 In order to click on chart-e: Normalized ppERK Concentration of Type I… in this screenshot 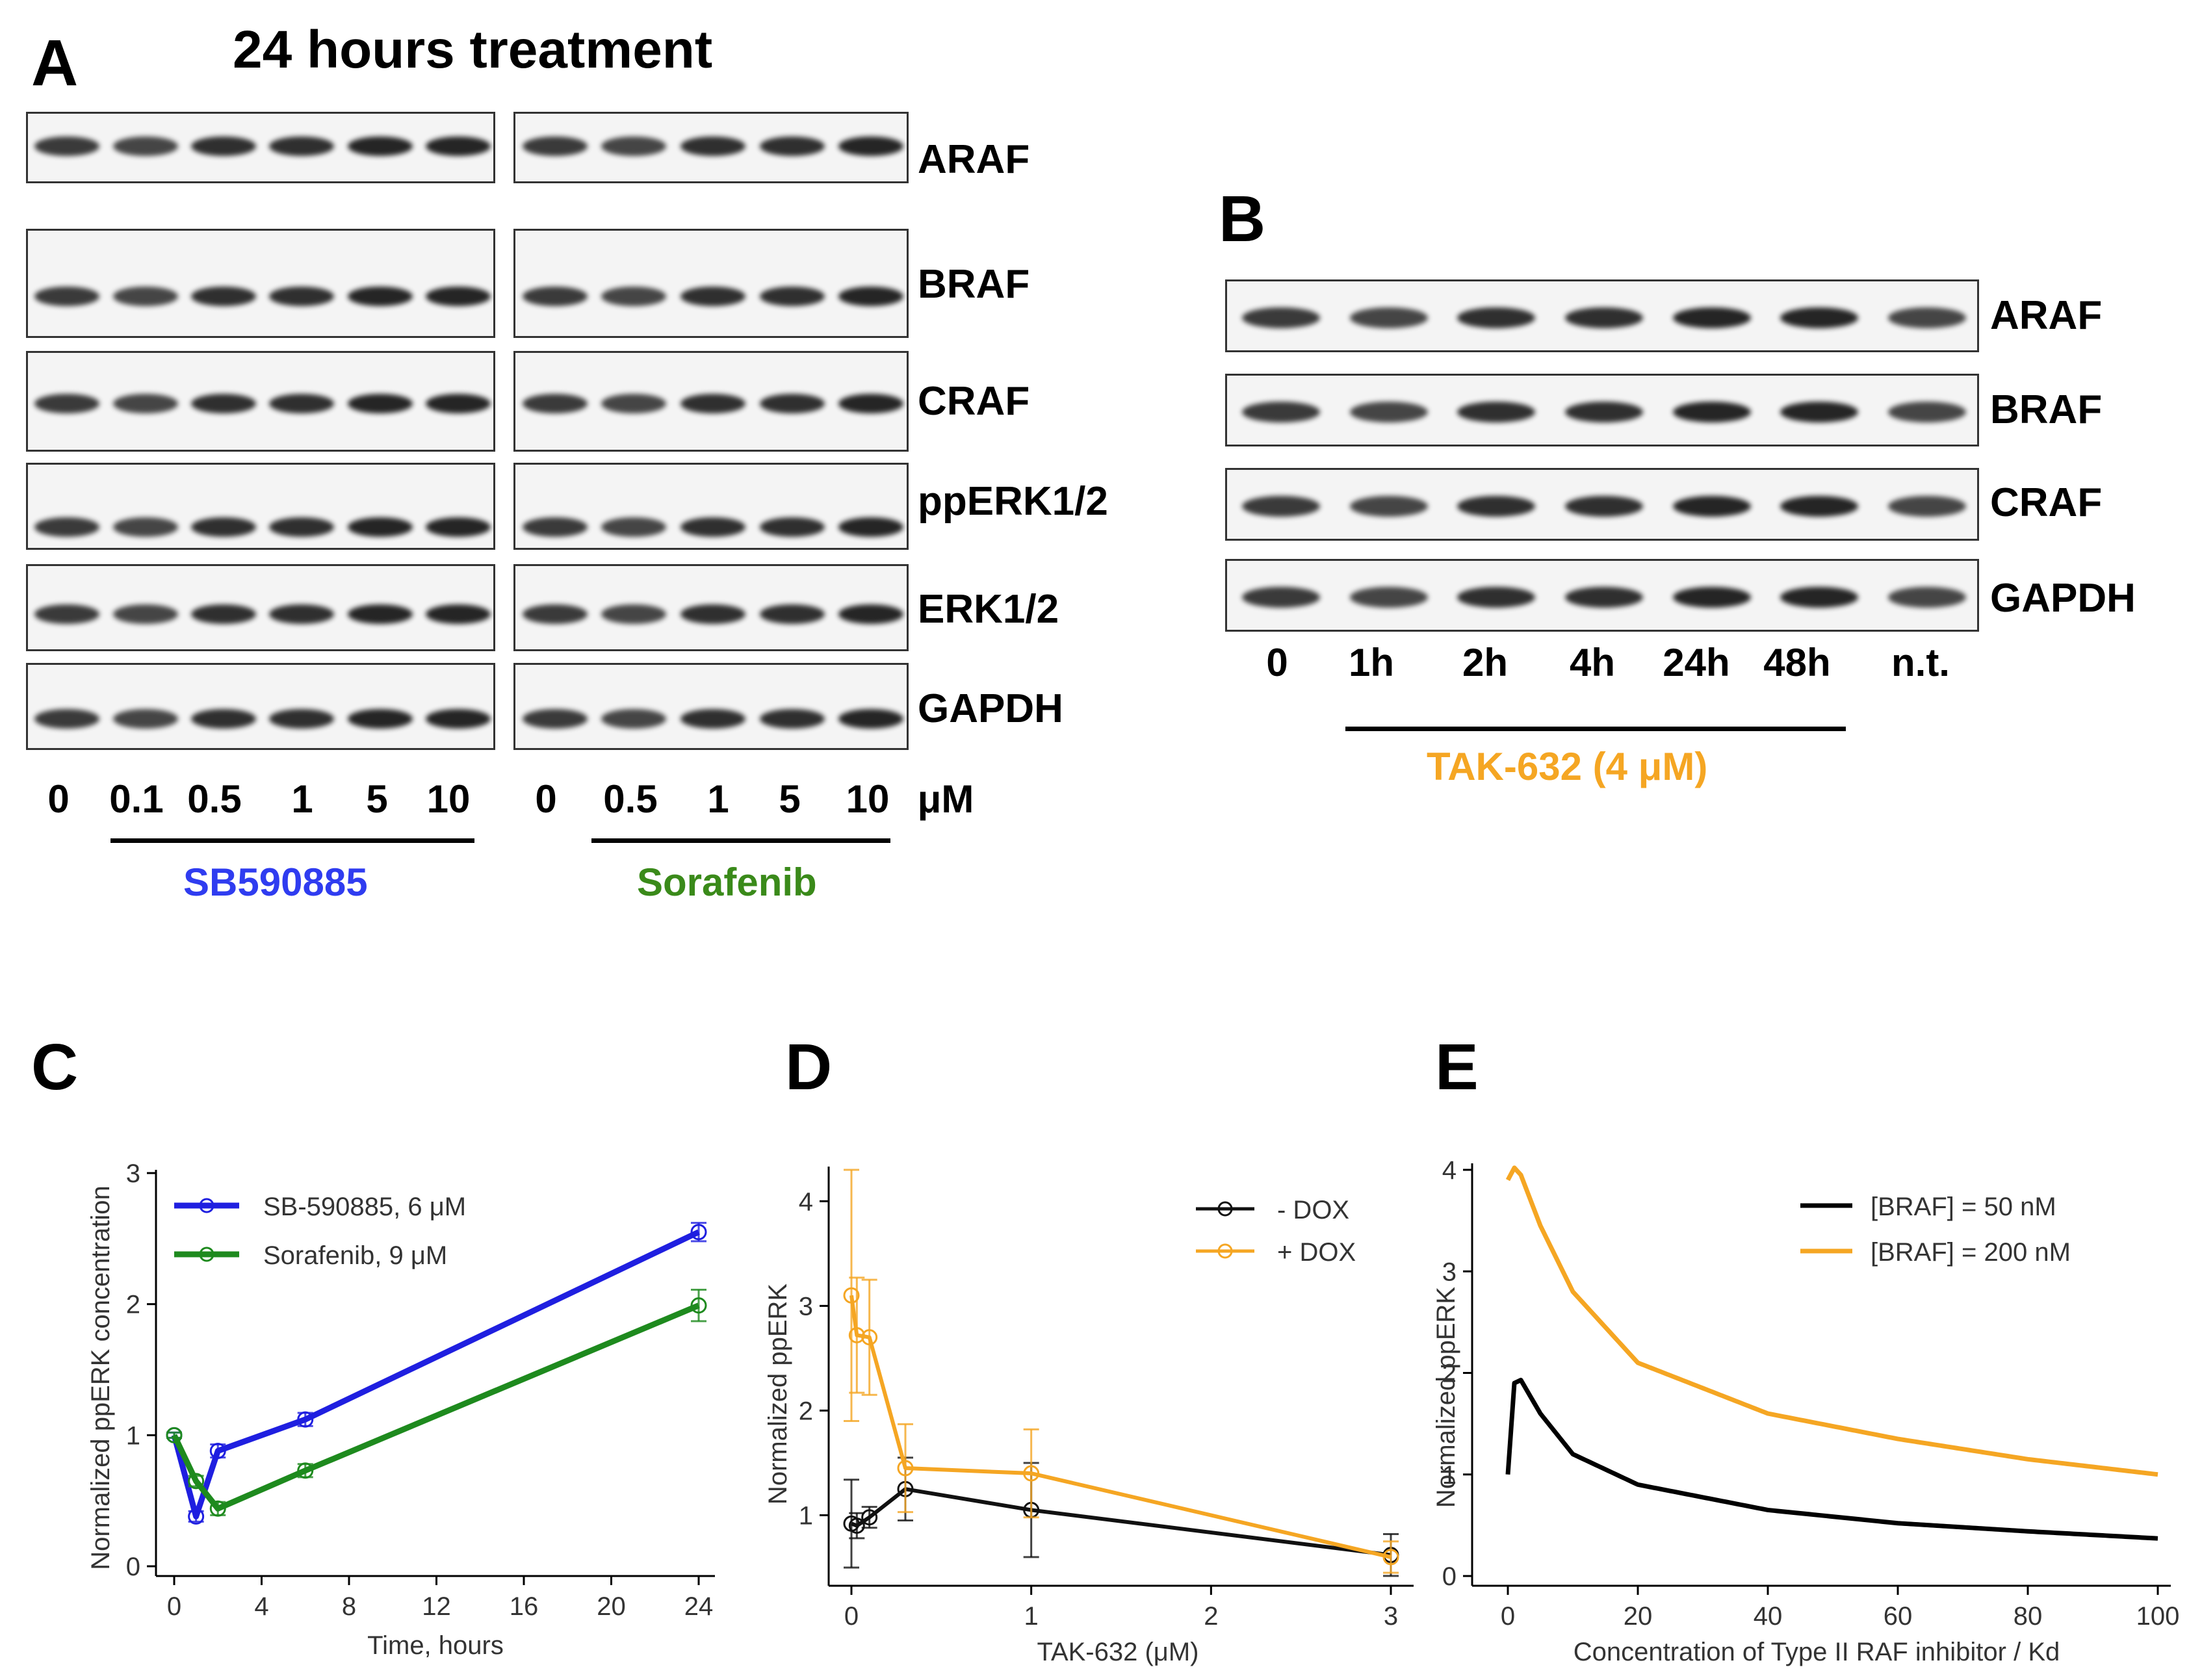, I will do `click(1806, 1411)`.